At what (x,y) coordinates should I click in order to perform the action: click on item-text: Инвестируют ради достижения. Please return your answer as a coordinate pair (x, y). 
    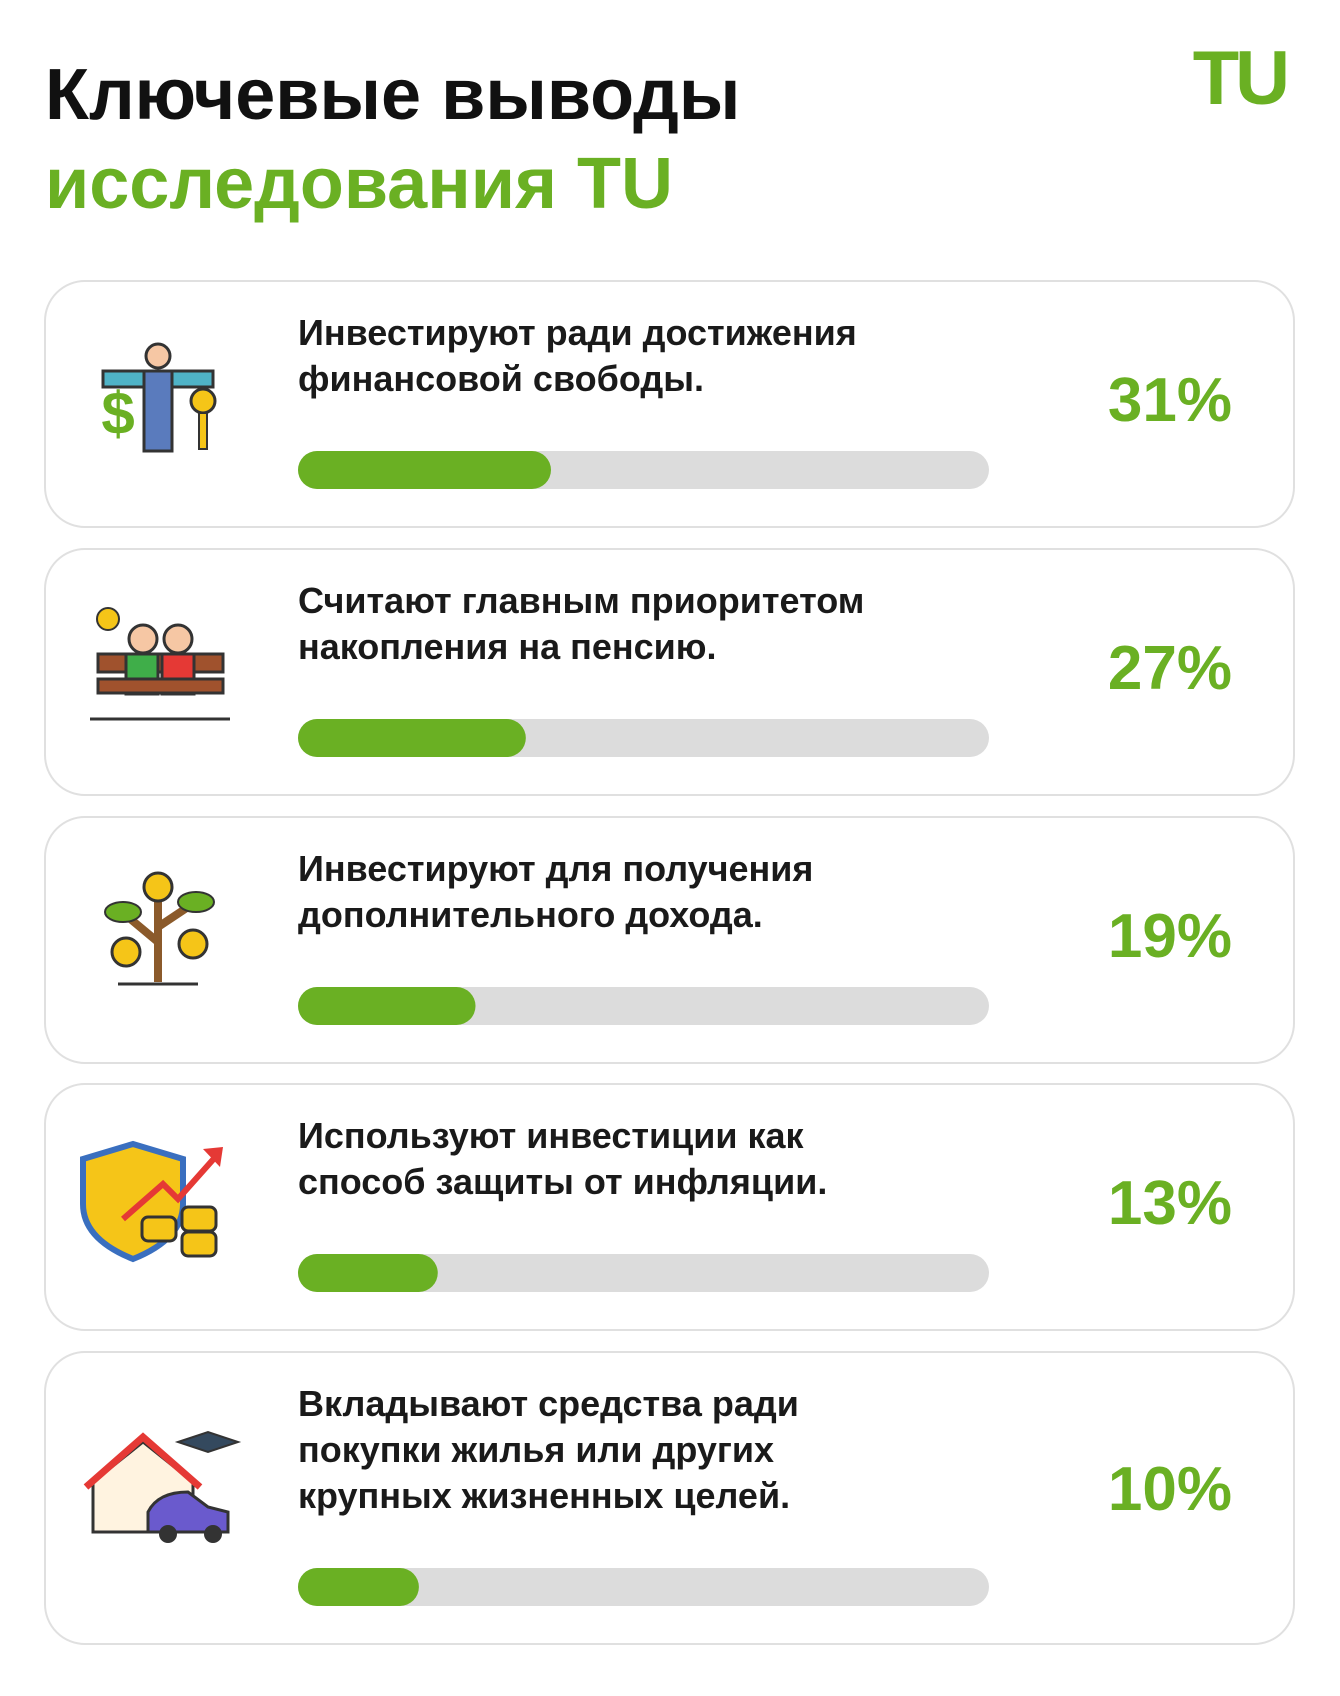
    Looking at the image, I should click on (577, 332).